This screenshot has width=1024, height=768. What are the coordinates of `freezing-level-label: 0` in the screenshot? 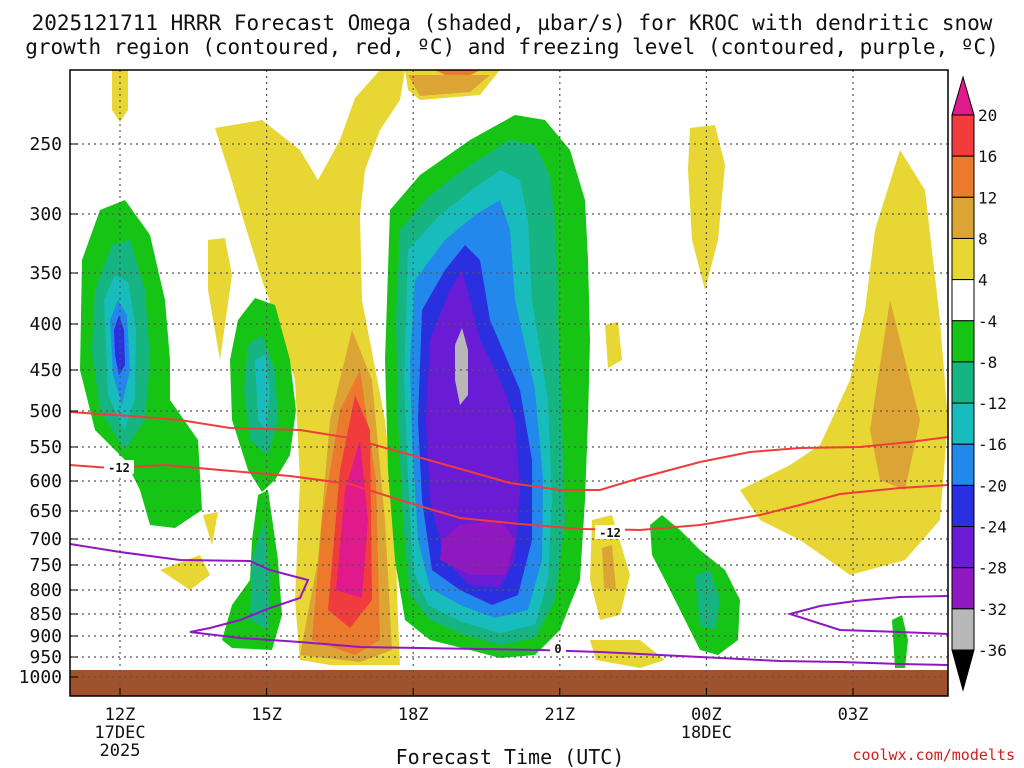 It's located at (557, 649).